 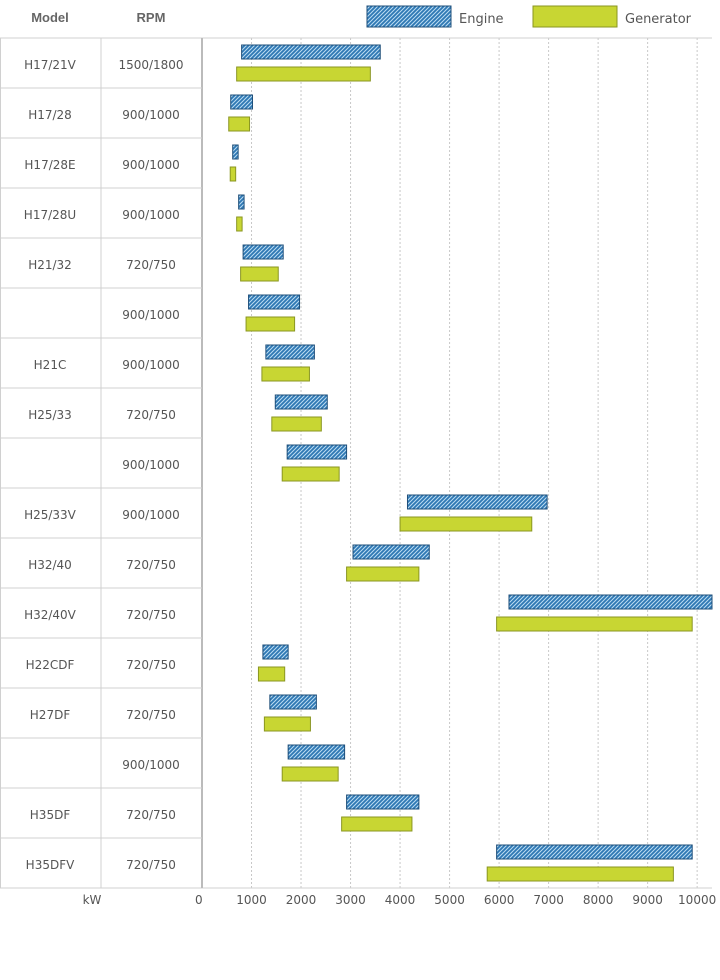 What do you see at coordinates (658, 19) in the screenshot?
I see `legend-label-generator: Generator` at bounding box center [658, 19].